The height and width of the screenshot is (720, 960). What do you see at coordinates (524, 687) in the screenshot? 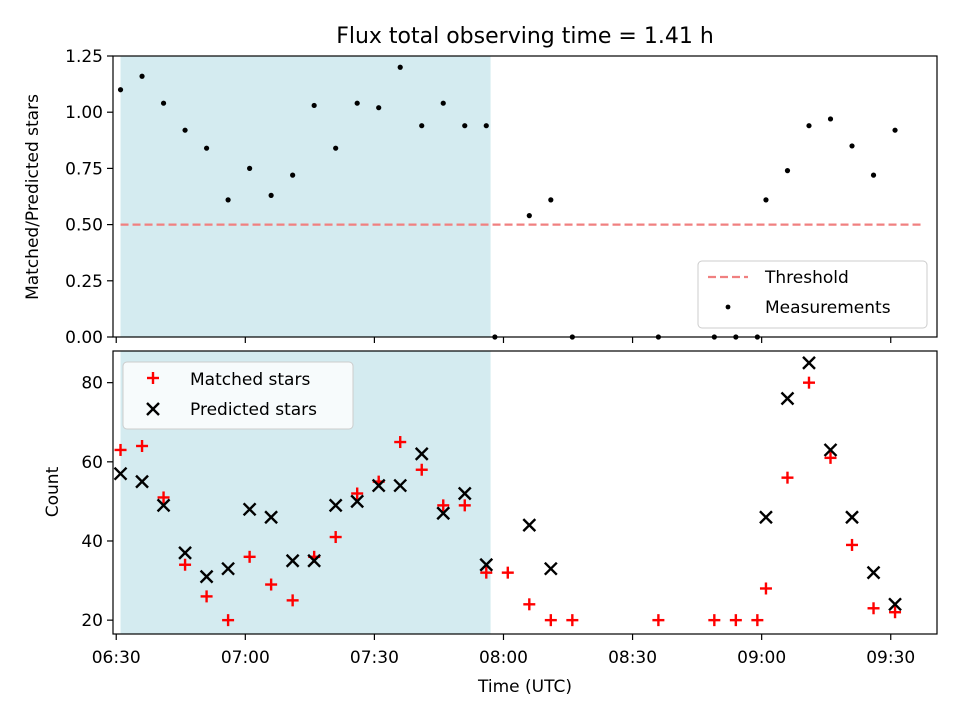
I see `x-axis-label: Time (UTC)` at bounding box center [524, 687].